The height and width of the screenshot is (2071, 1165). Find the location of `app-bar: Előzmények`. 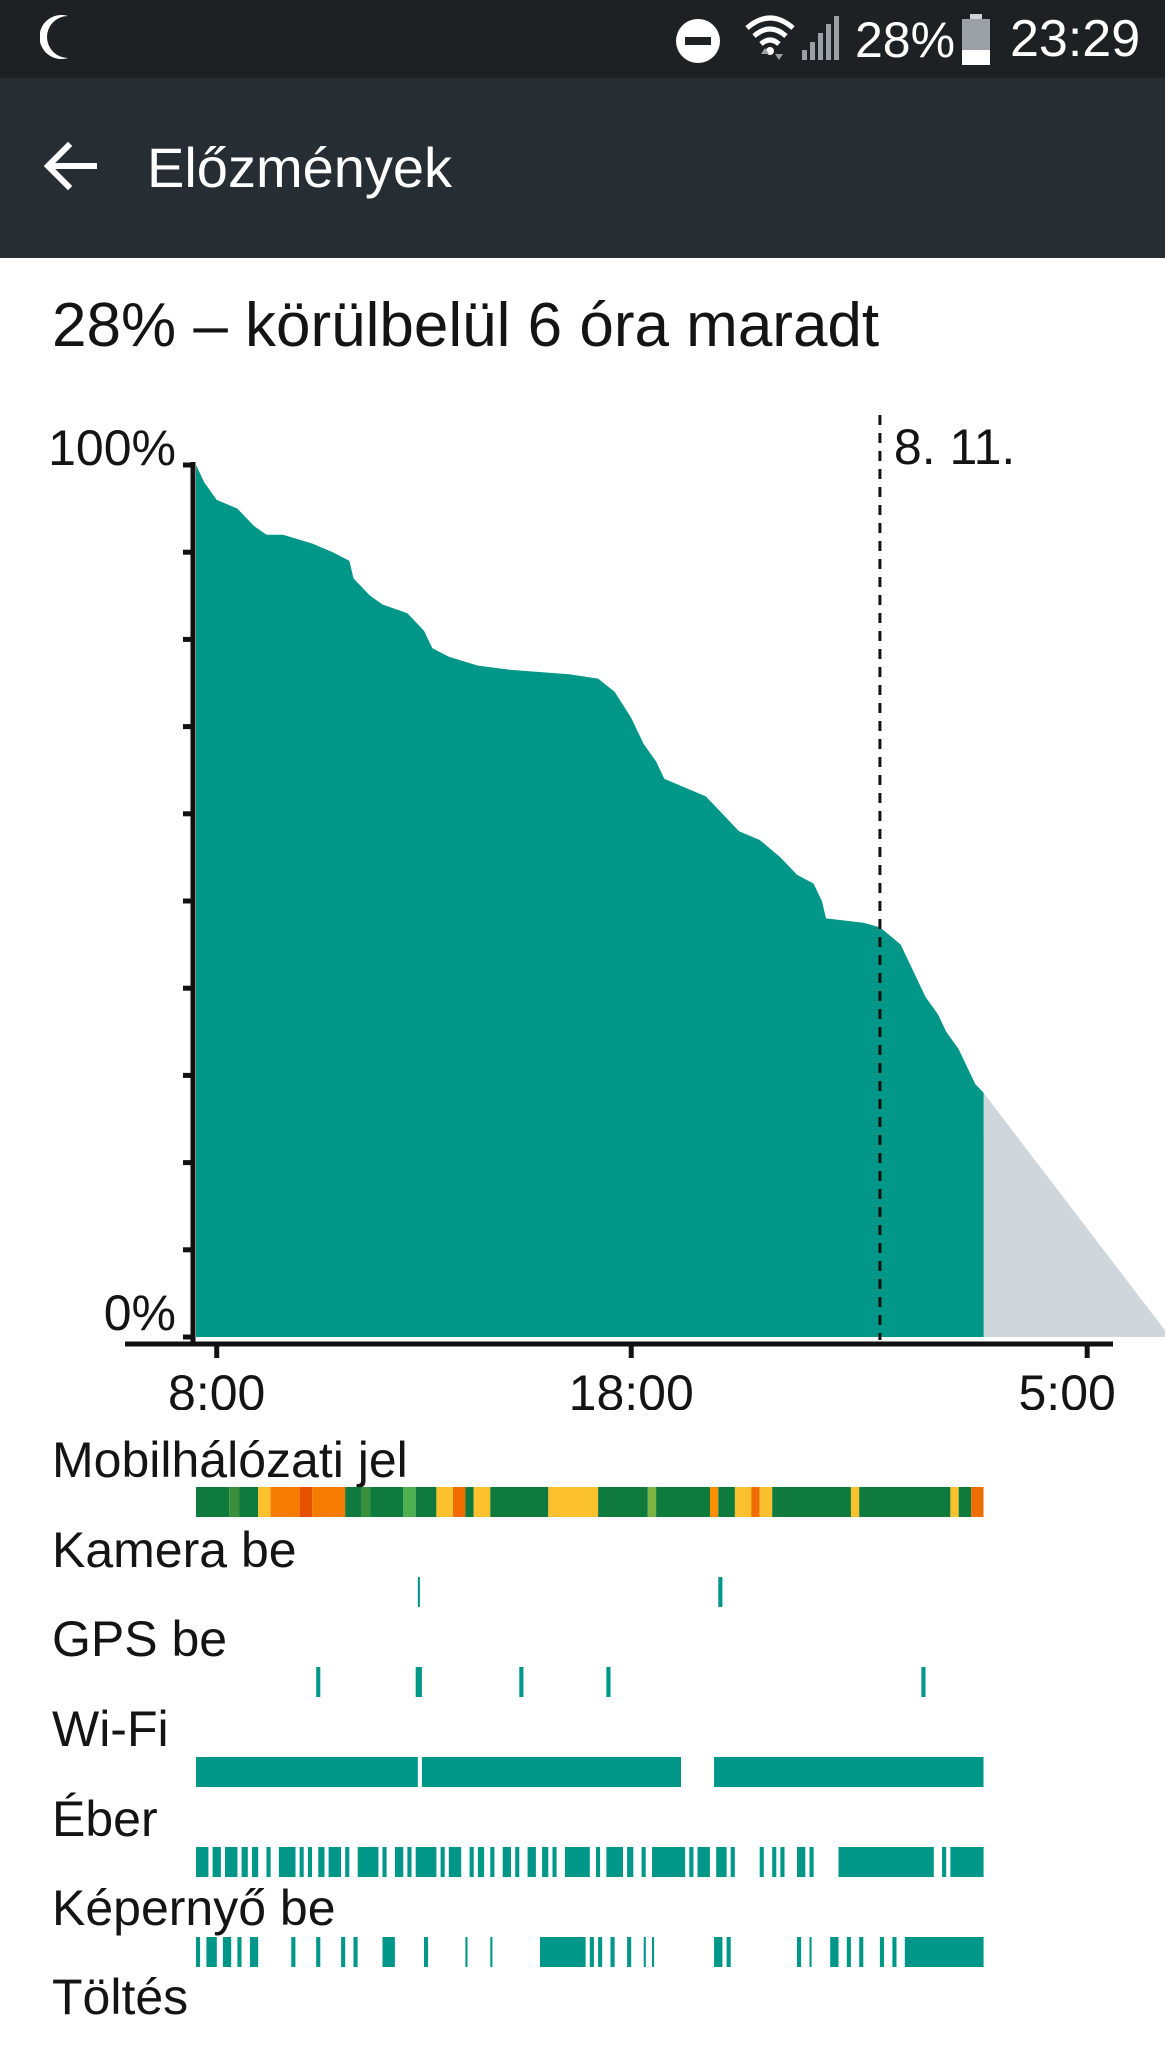

app-bar: Előzmények is located at coordinates (582, 168).